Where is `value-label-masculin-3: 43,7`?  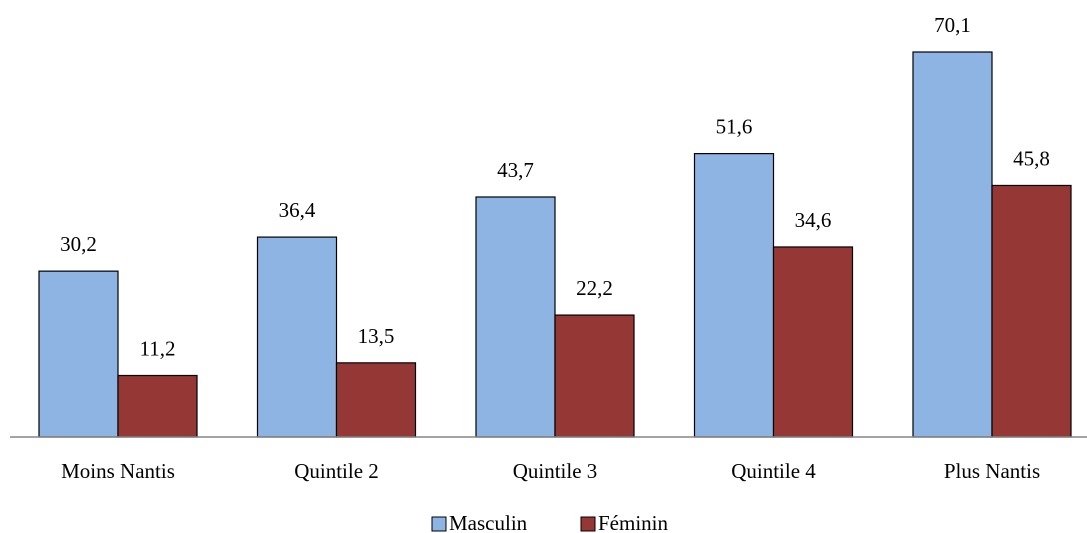 value-label-masculin-3: 43,7 is located at coordinates (515, 170).